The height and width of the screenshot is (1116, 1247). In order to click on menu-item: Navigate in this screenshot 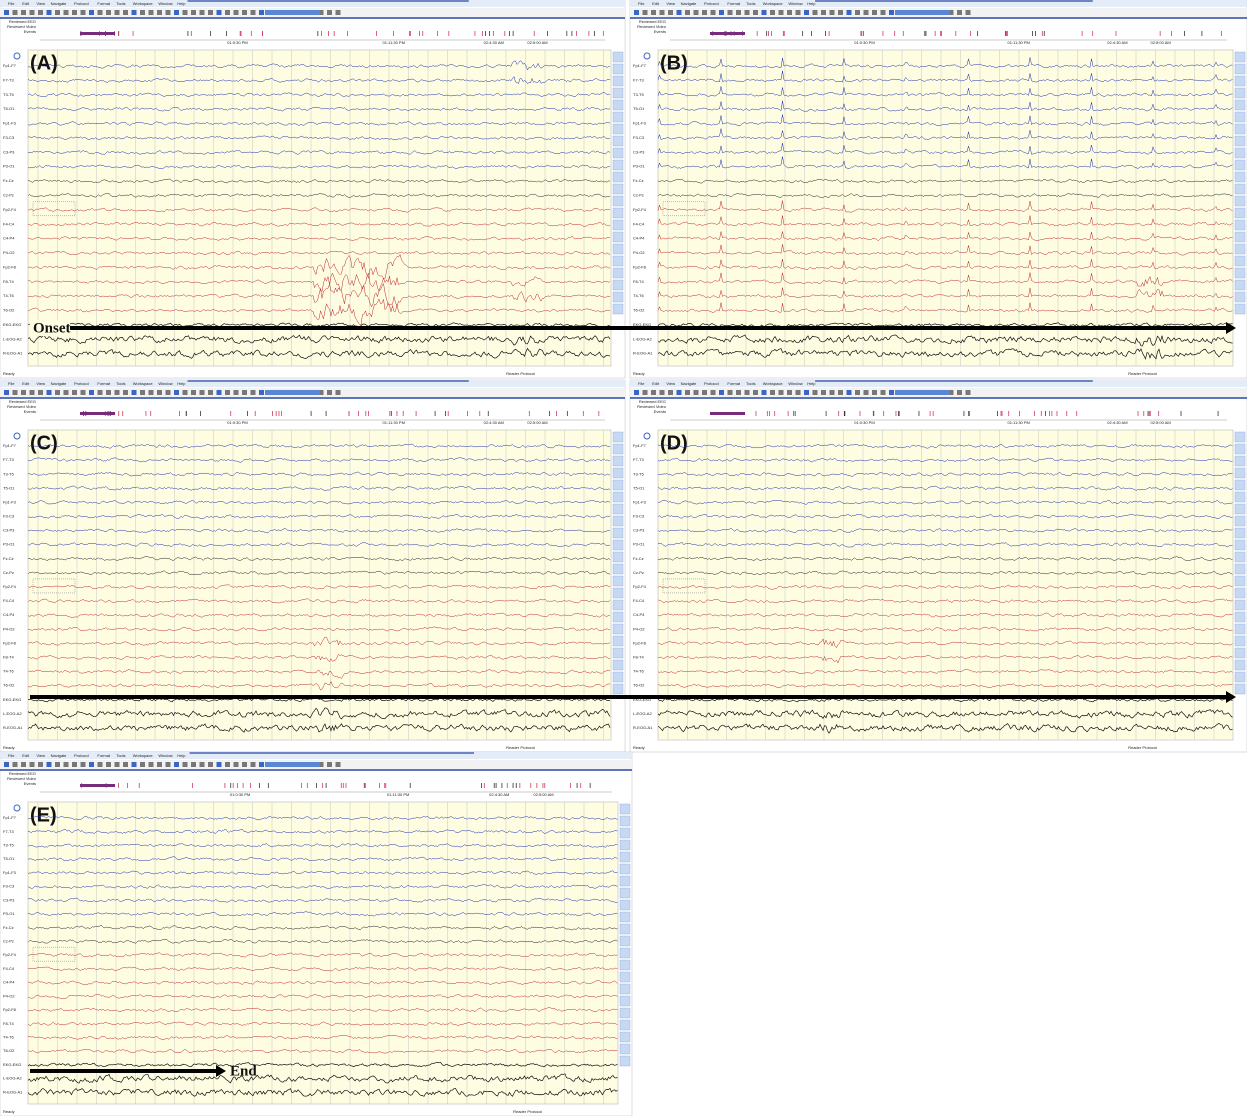, I will do `click(689, 3)`.